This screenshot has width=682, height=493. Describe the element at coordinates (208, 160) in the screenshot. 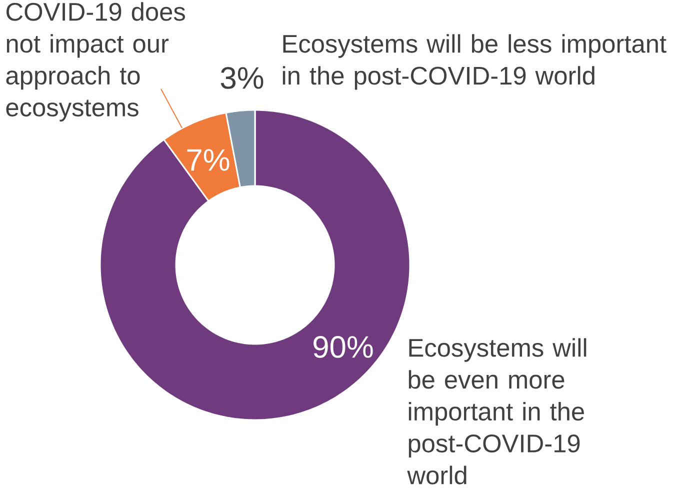

I see `data-label: 7%` at that location.